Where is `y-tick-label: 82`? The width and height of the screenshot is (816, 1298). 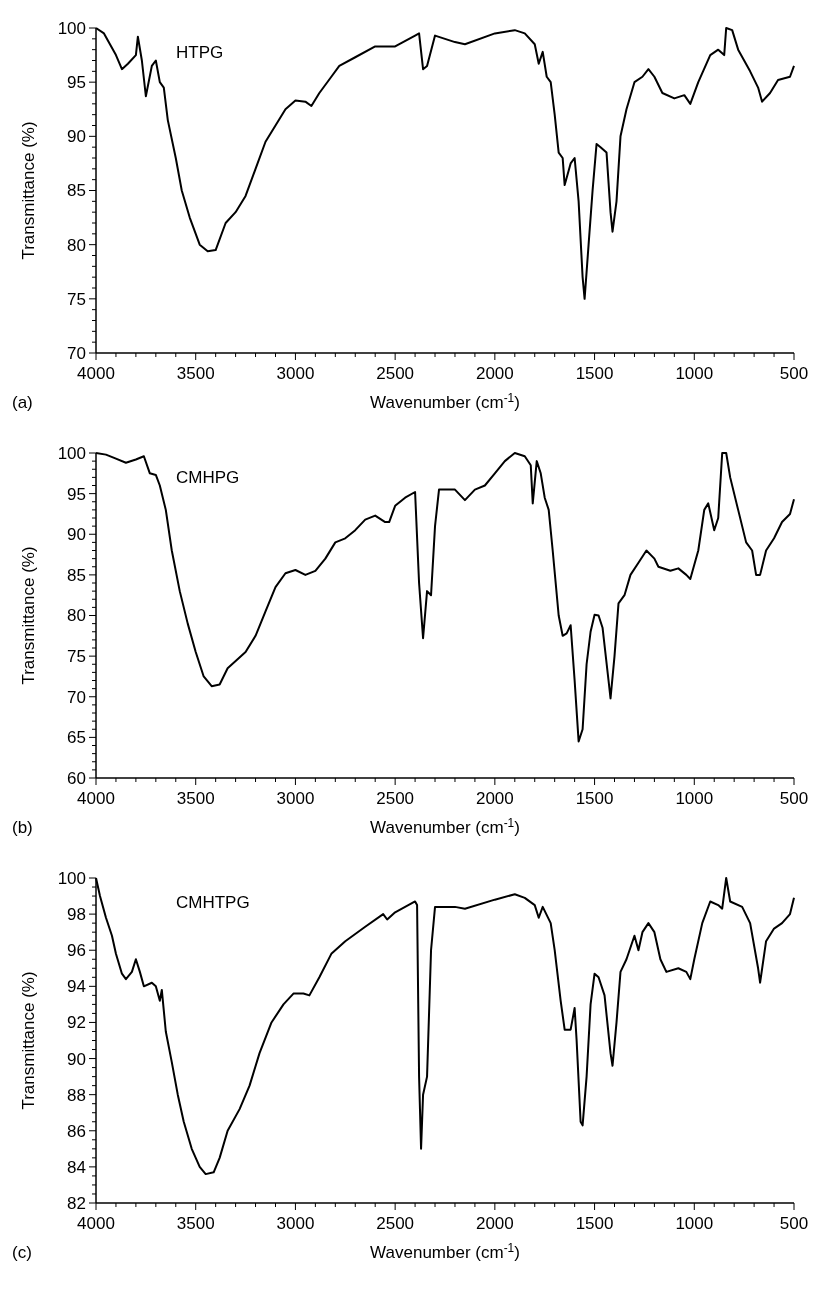
y-tick-label: 82 is located at coordinates (76, 1203).